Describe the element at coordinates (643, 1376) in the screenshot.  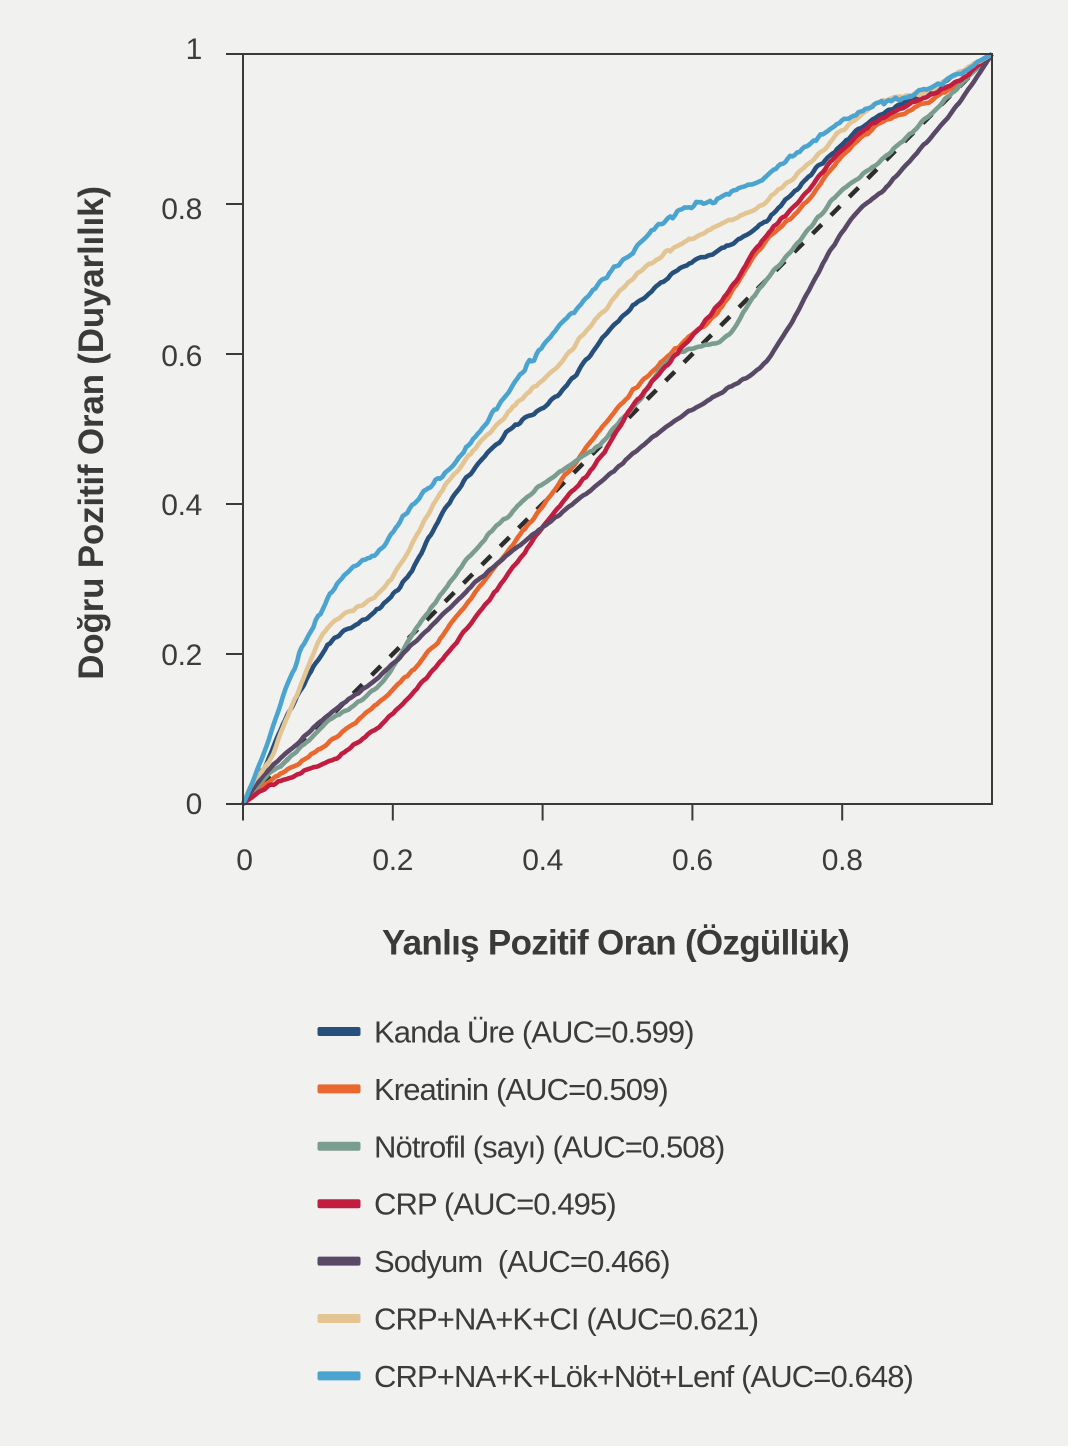
I see `svg-text:CRP+NA+K+Lök+Nöt+Lenf (AUC=0.6: CRP+NA+K+Lök+Nöt+Lenf (AUC=0.648)` at that location.